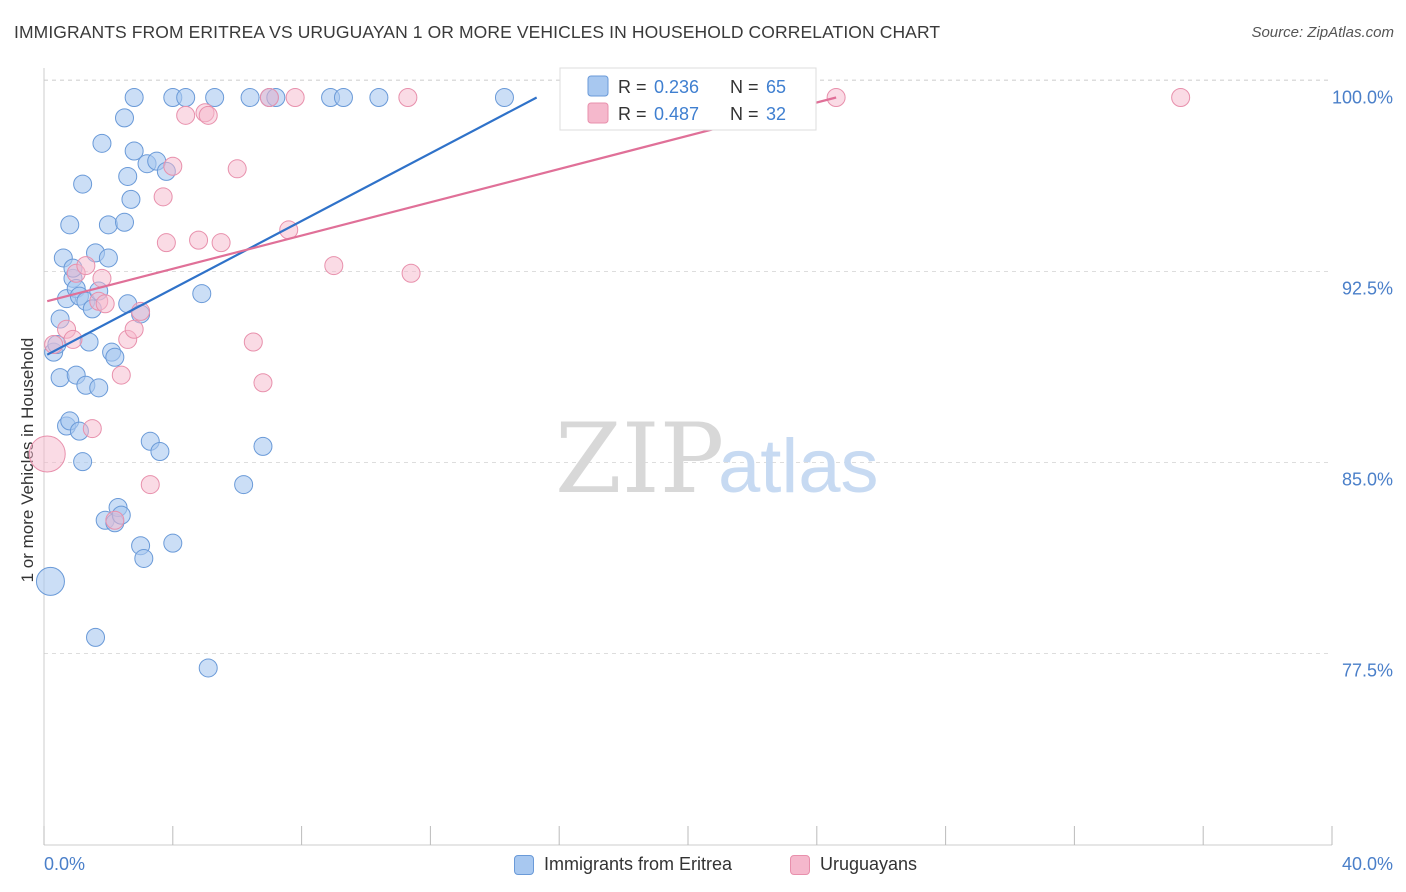 This screenshot has height=892, width=1406. Describe the element at coordinates (64, 864) in the screenshot. I see `x-tick-label-min: 0.0%` at that location.